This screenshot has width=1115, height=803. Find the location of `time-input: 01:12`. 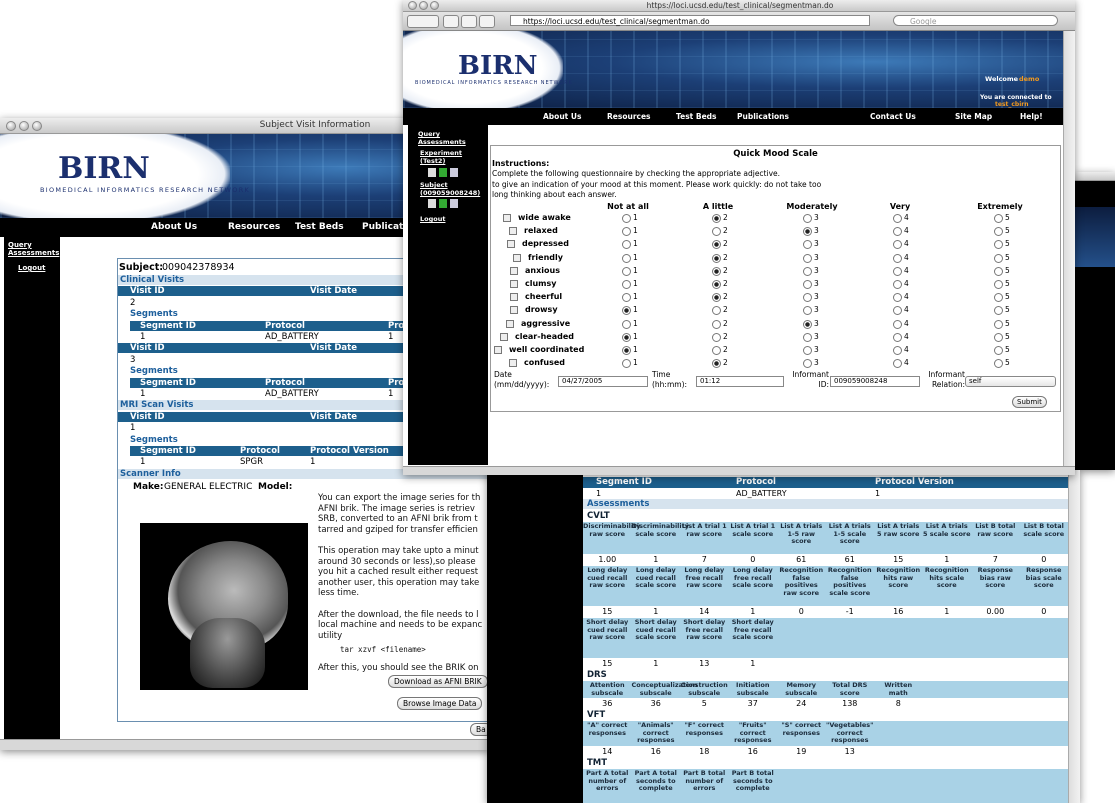

time-input: 01:12 is located at coordinates (740, 381).